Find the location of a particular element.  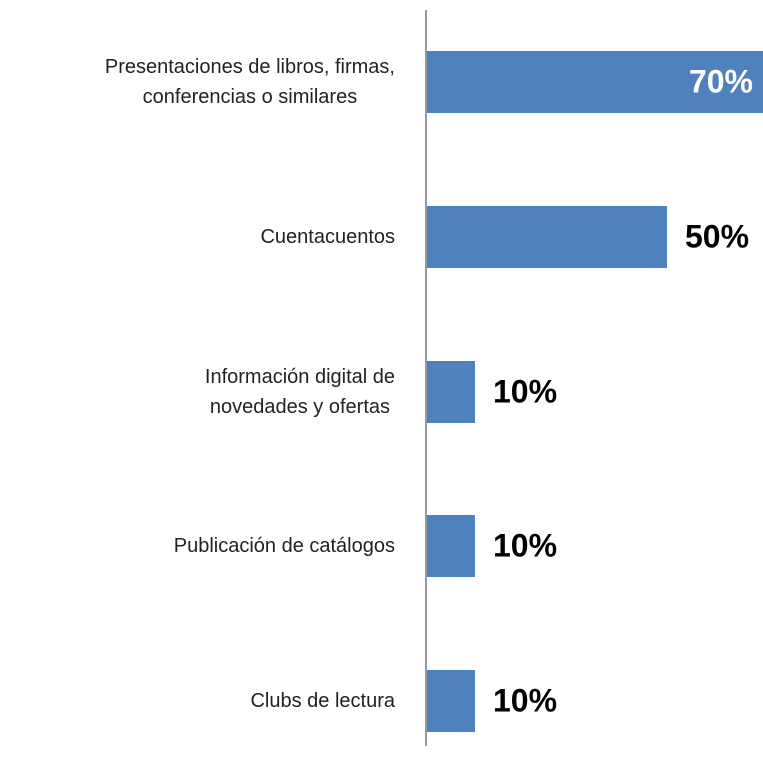

category-label-box: Clubs de lectura is located at coordinates (197, 701).